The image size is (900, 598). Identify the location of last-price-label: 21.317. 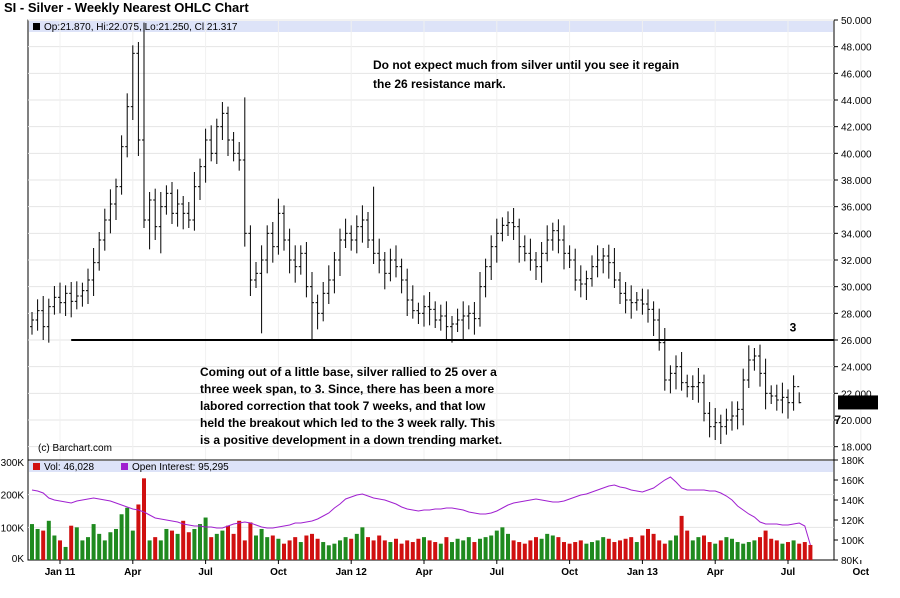
(857, 403).